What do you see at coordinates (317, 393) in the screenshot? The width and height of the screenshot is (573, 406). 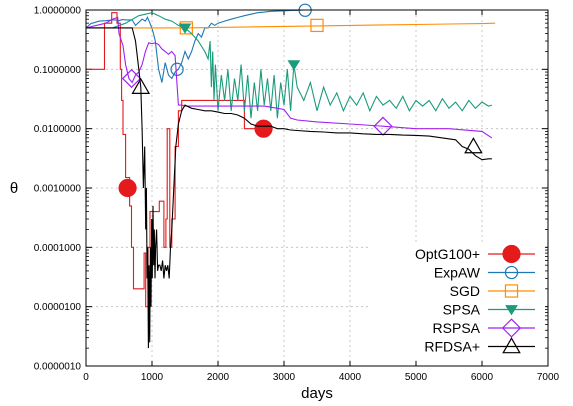 I see `x-axis-label: days` at bounding box center [317, 393].